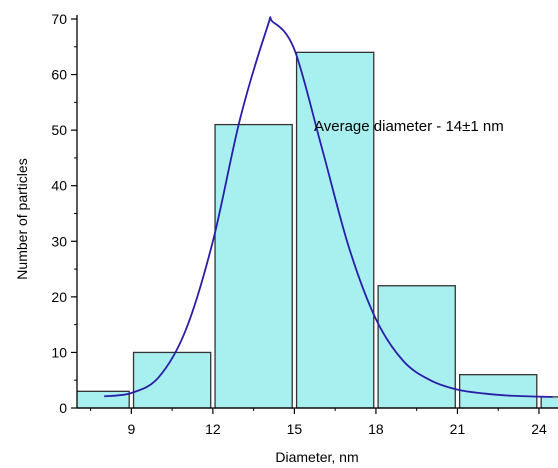  What do you see at coordinates (376, 429) in the screenshot?
I see `x-tick-label: 18` at bounding box center [376, 429].